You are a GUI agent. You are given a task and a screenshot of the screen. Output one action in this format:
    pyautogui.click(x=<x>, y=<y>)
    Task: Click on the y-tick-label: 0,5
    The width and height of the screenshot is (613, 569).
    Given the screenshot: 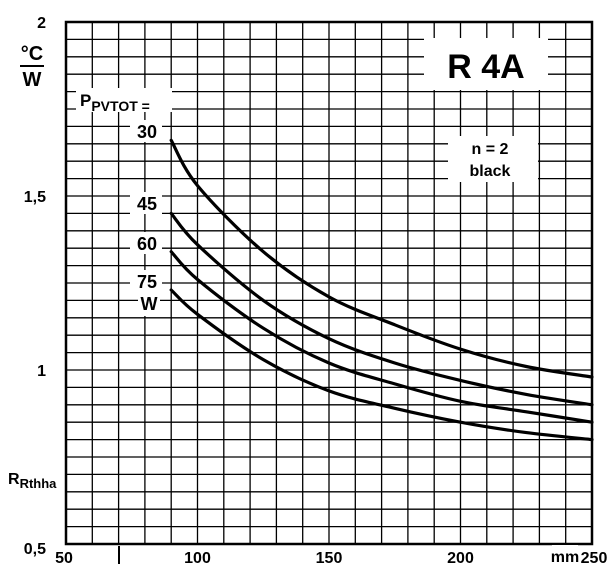 What is the action you would take?
    pyautogui.click(x=35, y=549)
    